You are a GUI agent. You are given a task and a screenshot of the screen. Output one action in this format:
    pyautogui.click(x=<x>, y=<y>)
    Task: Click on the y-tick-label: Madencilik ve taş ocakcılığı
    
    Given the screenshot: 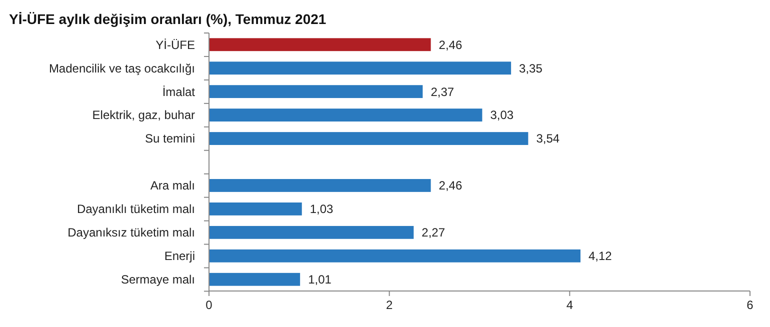 What is the action you would take?
    pyautogui.click(x=121, y=68)
    